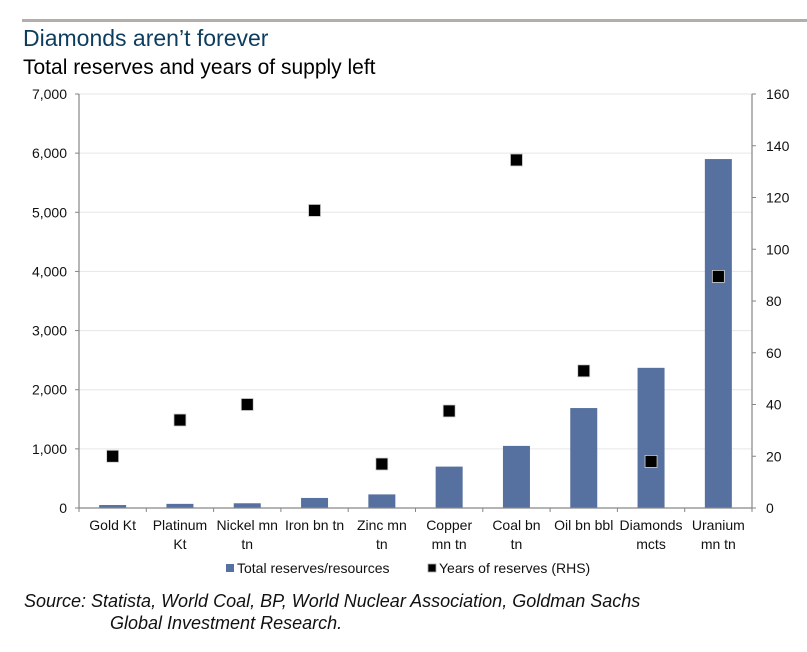 This screenshot has width=807, height=652. I want to click on category-label-line: Gold Kt, so click(112, 525).